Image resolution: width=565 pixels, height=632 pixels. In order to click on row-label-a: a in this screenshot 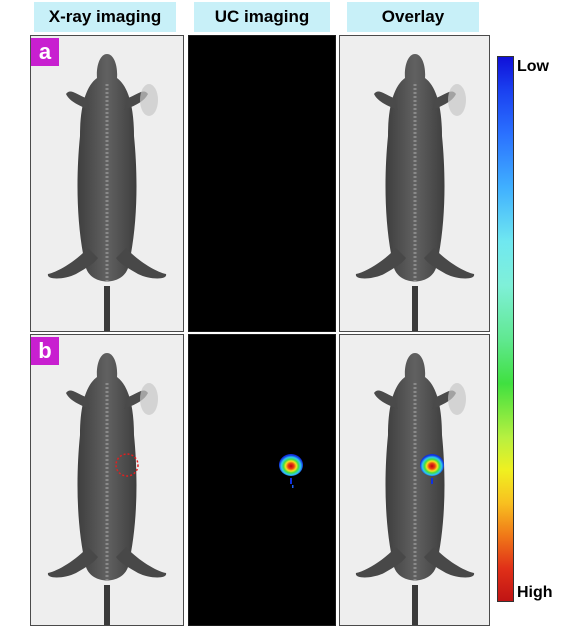, I will do `click(45, 52)`.